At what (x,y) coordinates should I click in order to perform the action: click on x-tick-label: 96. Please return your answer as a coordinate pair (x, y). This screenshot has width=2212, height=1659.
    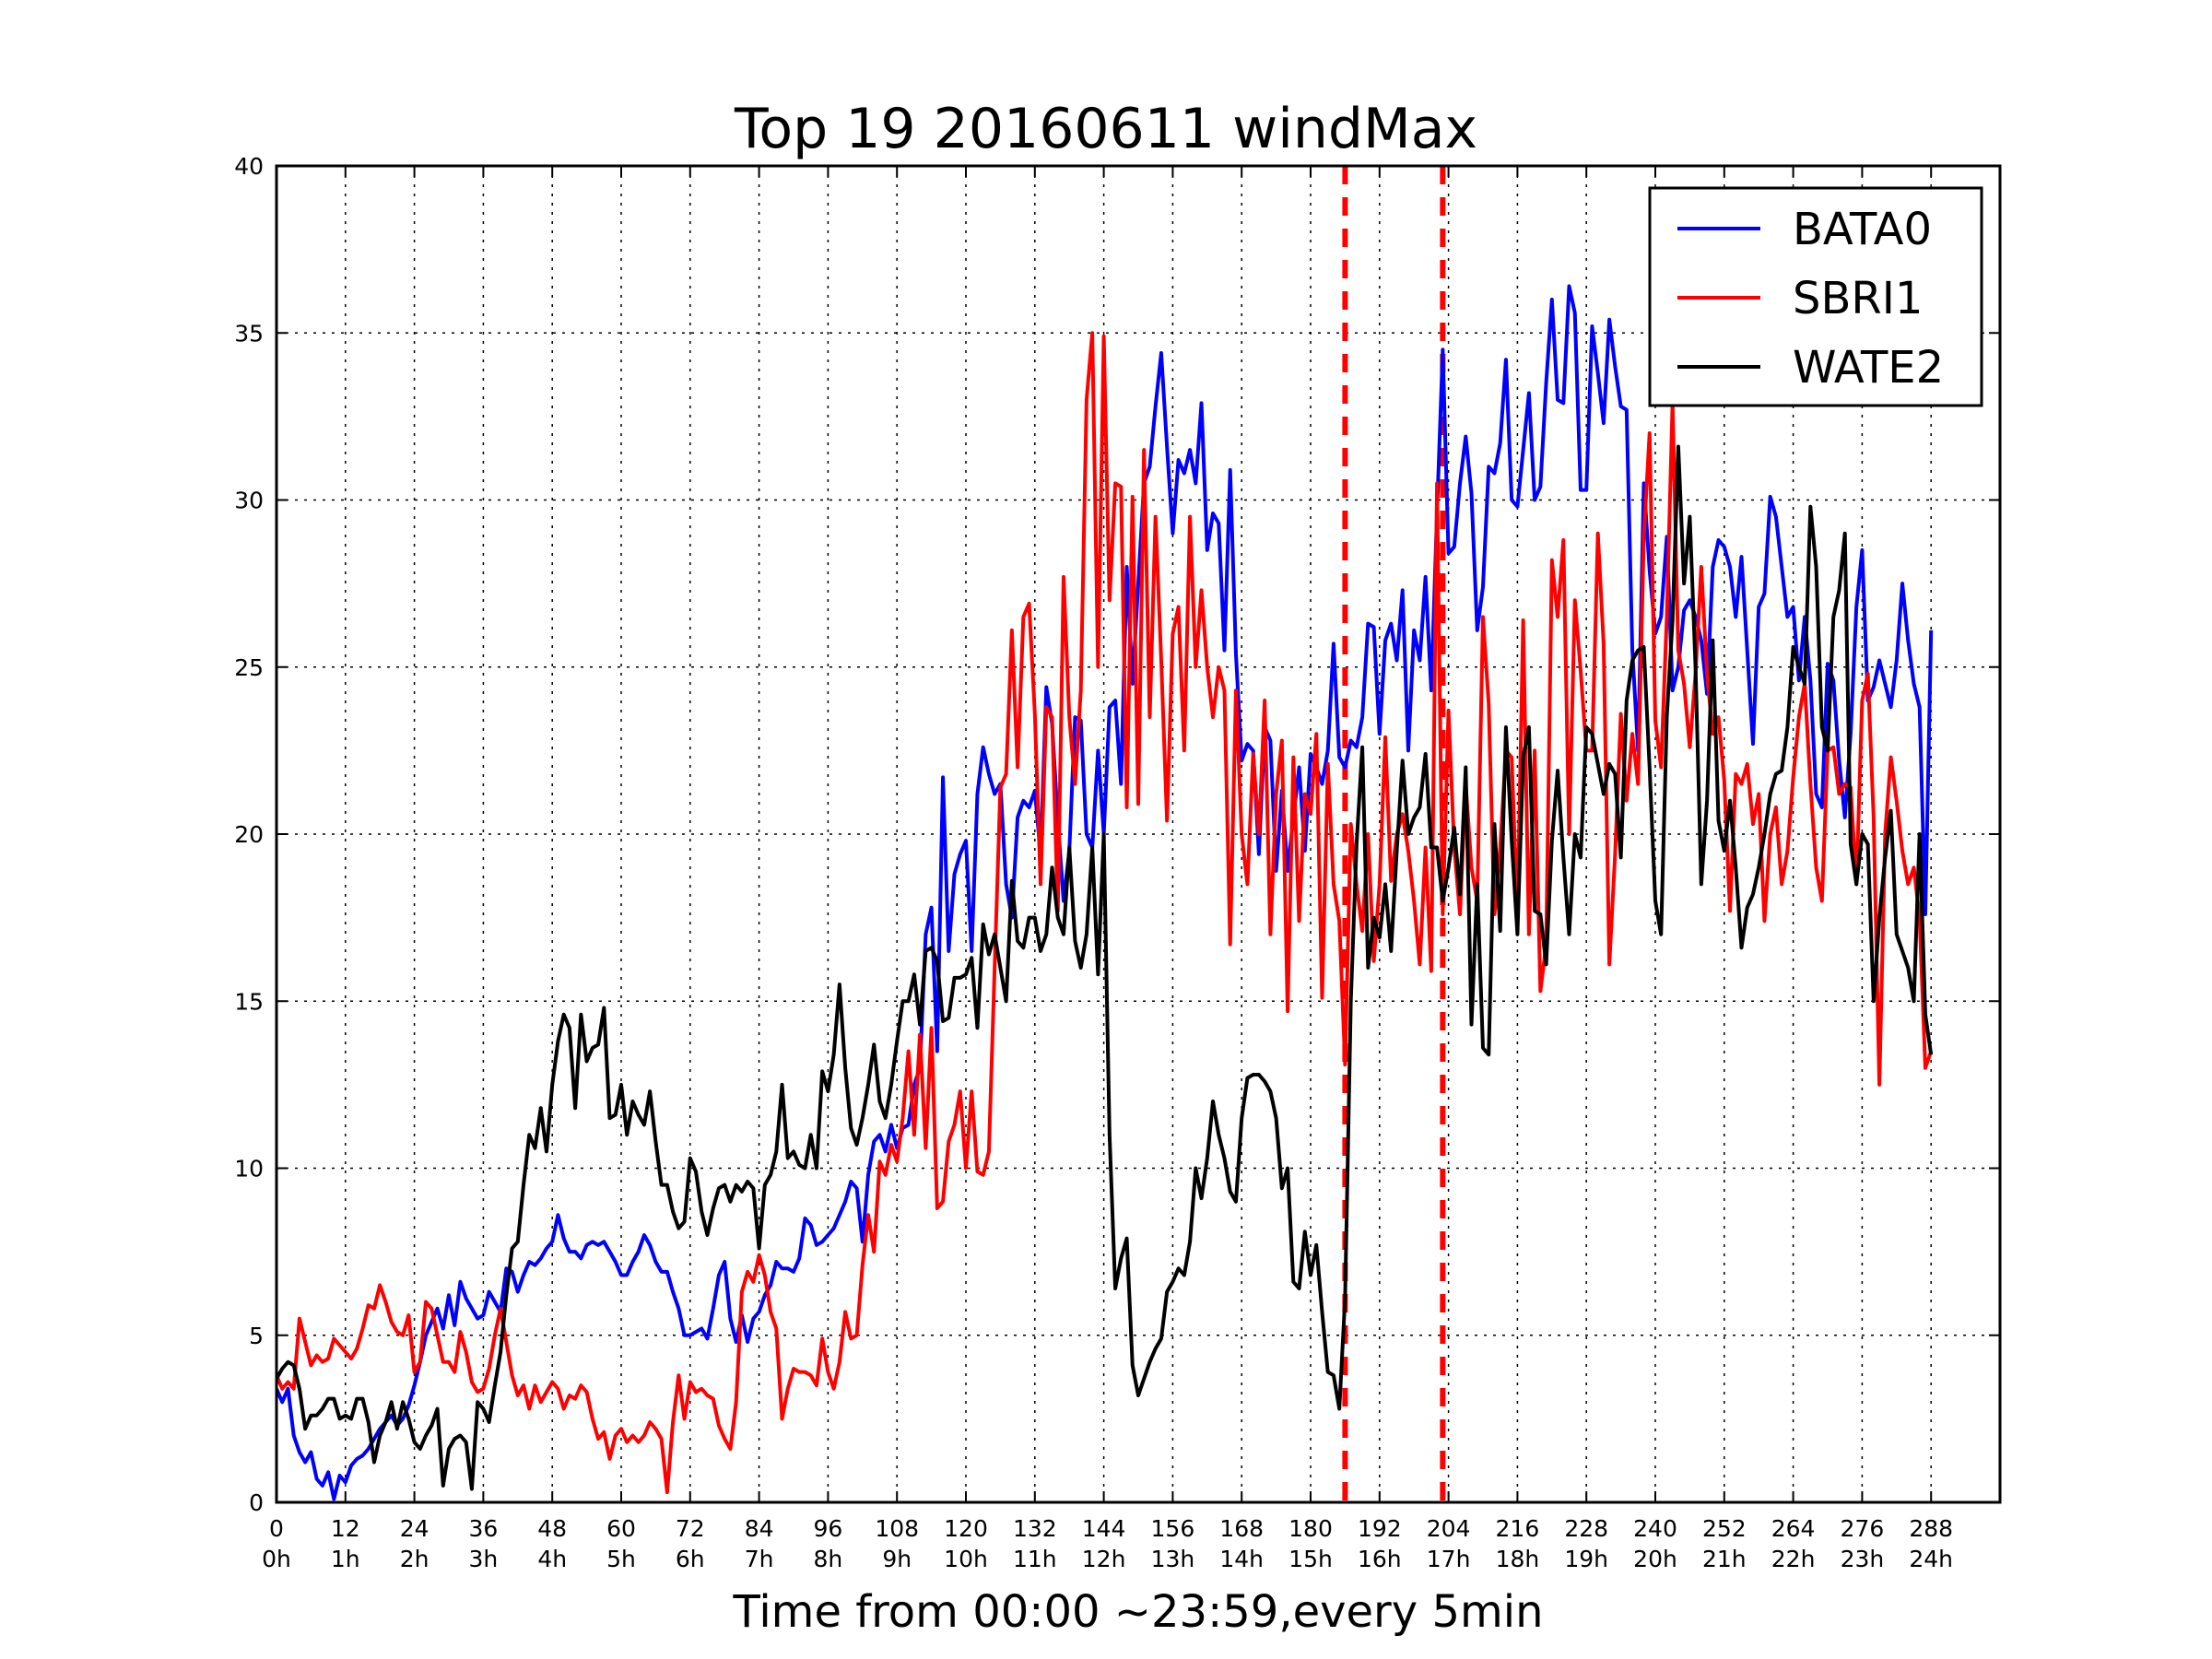
    Looking at the image, I should click on (827, 1528).